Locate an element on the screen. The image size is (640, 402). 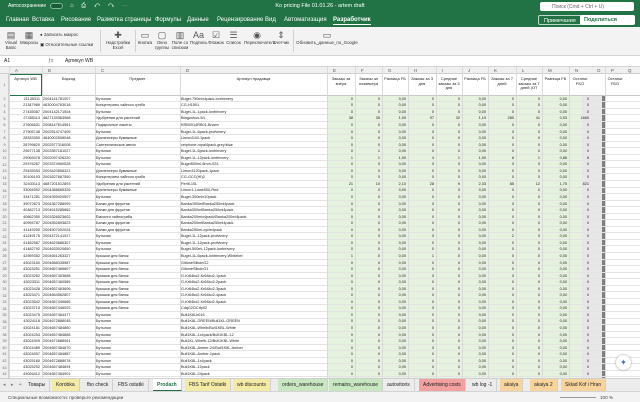
sheet-tab: Sklad Kof i Hran is located at coordinates (584, 385).